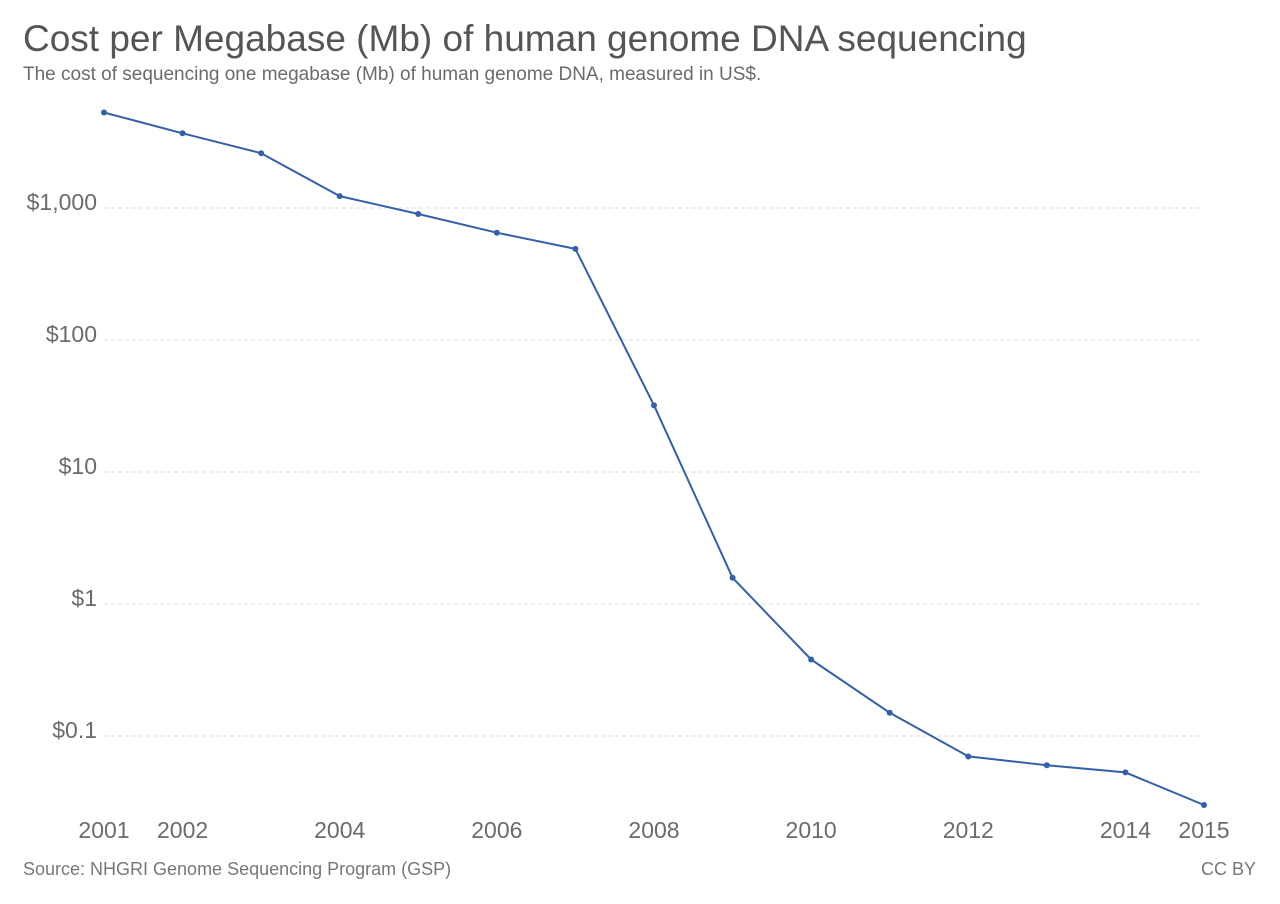  What do you see at coordinates (811, 830) in the screenshot?
I see `x-tick-label: 2010` at bounding box center [811, 830].